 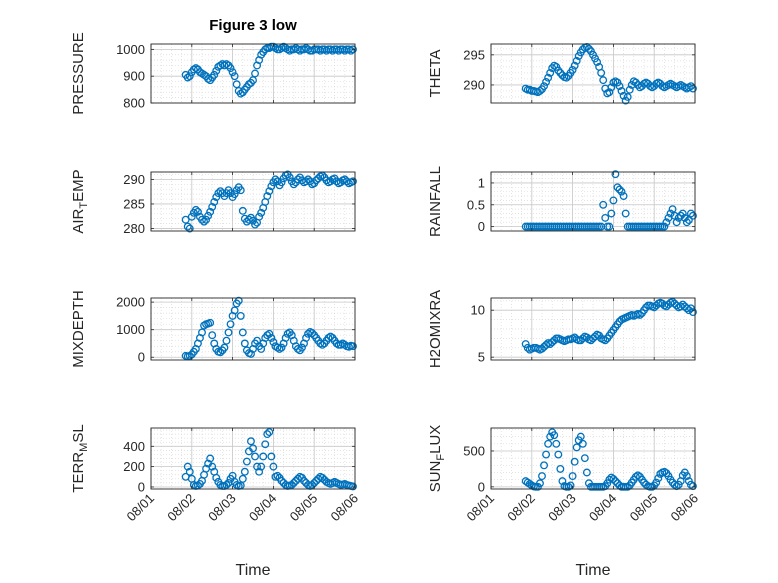 I want to click on y-axis-label-part: MIXDEPTH, so click(x=78, y=329).